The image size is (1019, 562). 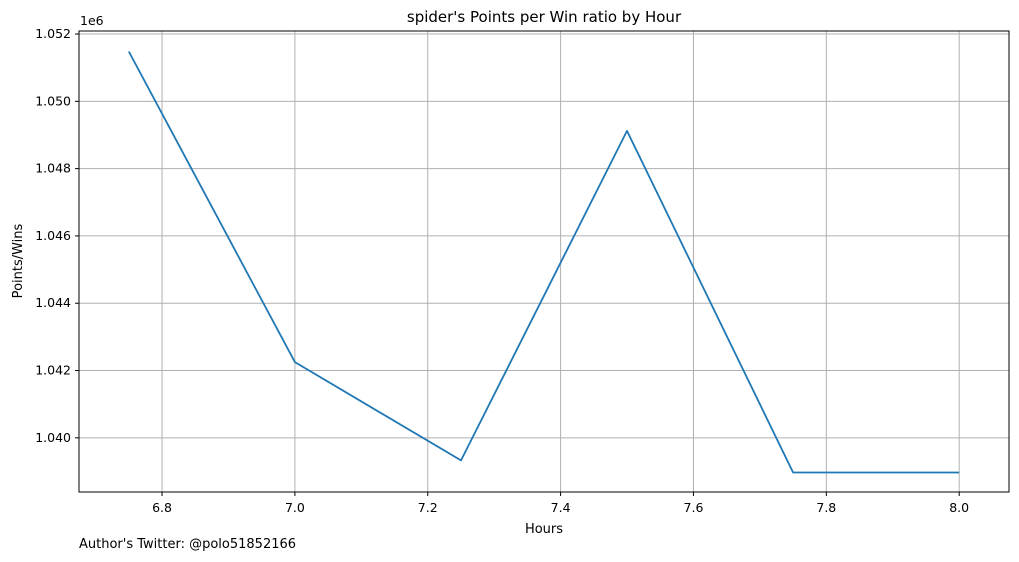 I want to click on y-tick-label: 1.050, so click(x=53, y=100).